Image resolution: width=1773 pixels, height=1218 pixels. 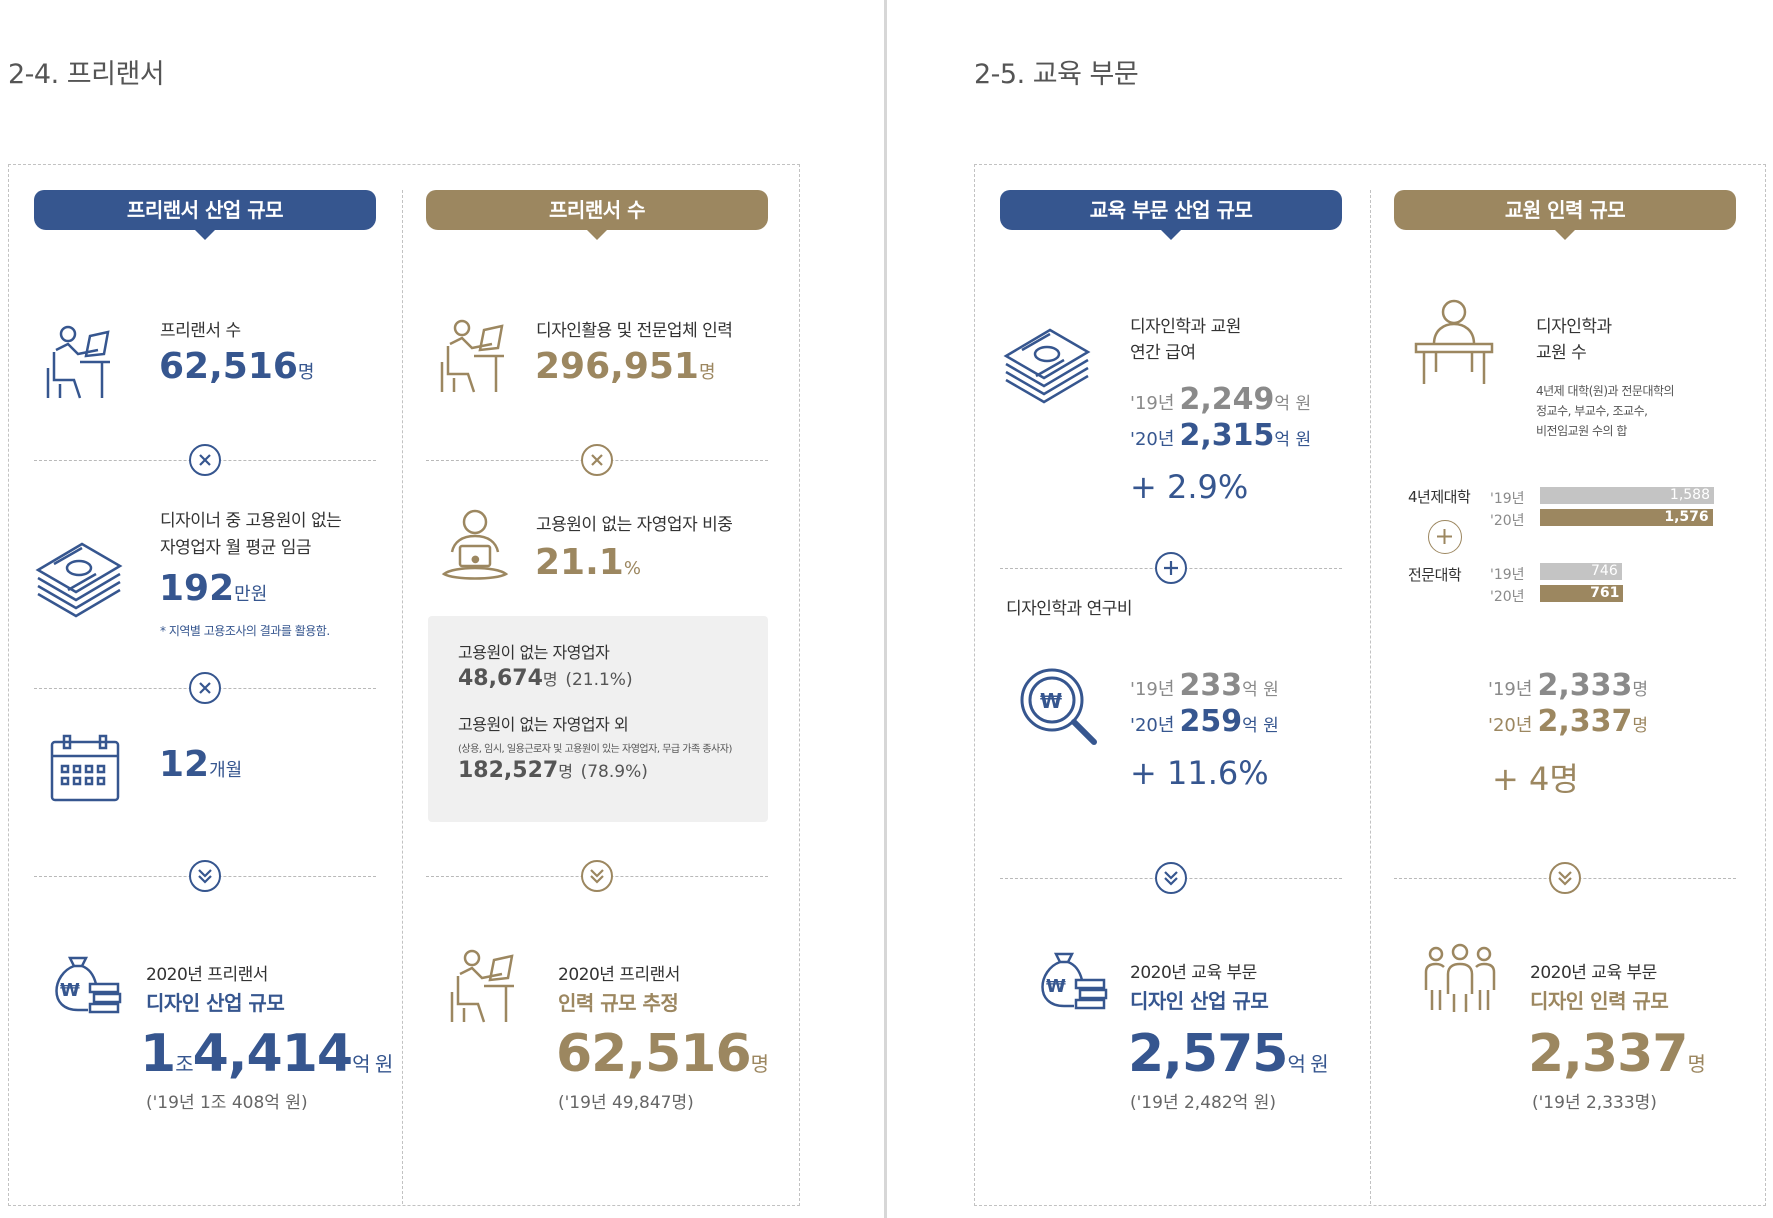 I want to click on research-growth: + 11.6%, so click(x=1199, y=773).